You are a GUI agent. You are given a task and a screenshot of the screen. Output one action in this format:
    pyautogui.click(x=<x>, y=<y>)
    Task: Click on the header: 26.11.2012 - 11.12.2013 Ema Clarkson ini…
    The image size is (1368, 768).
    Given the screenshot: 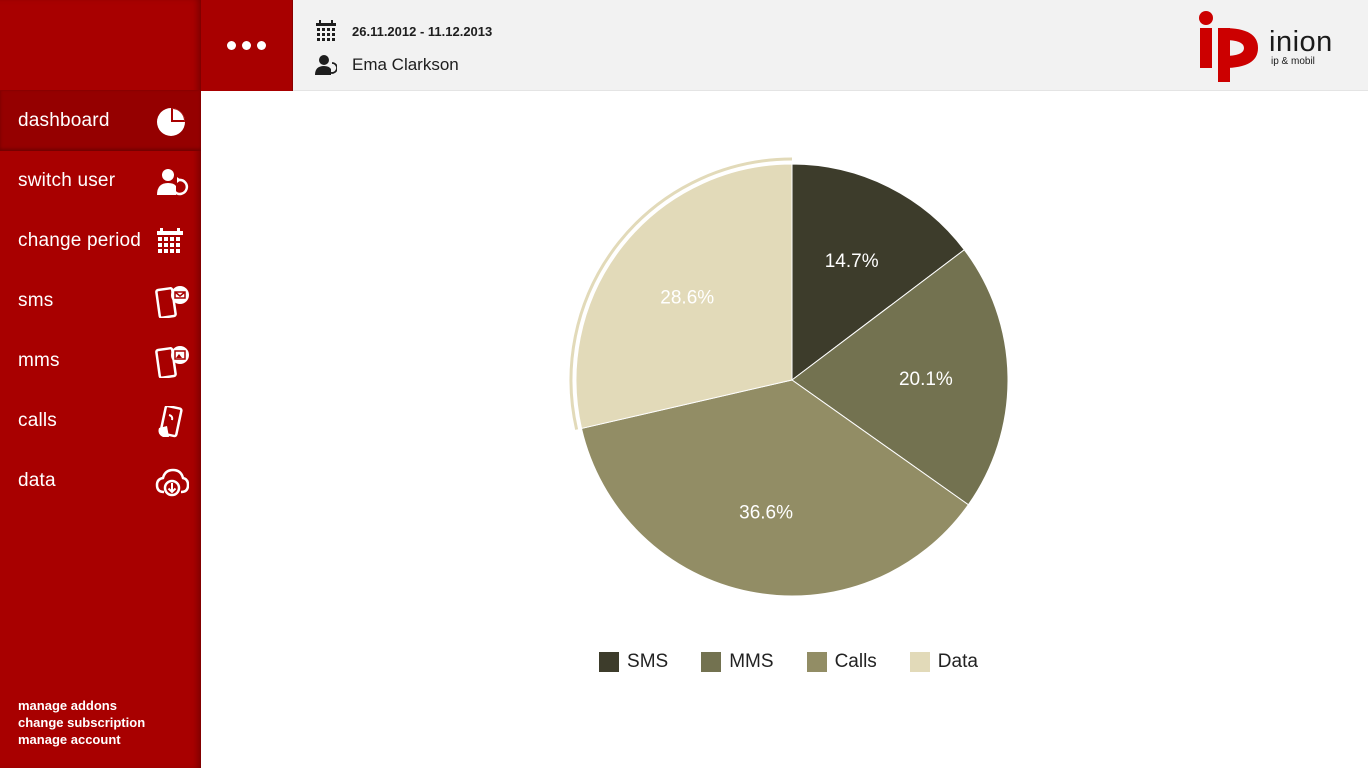 What is the action you would take?
    pyautogui.click(x=830, y=45)
    